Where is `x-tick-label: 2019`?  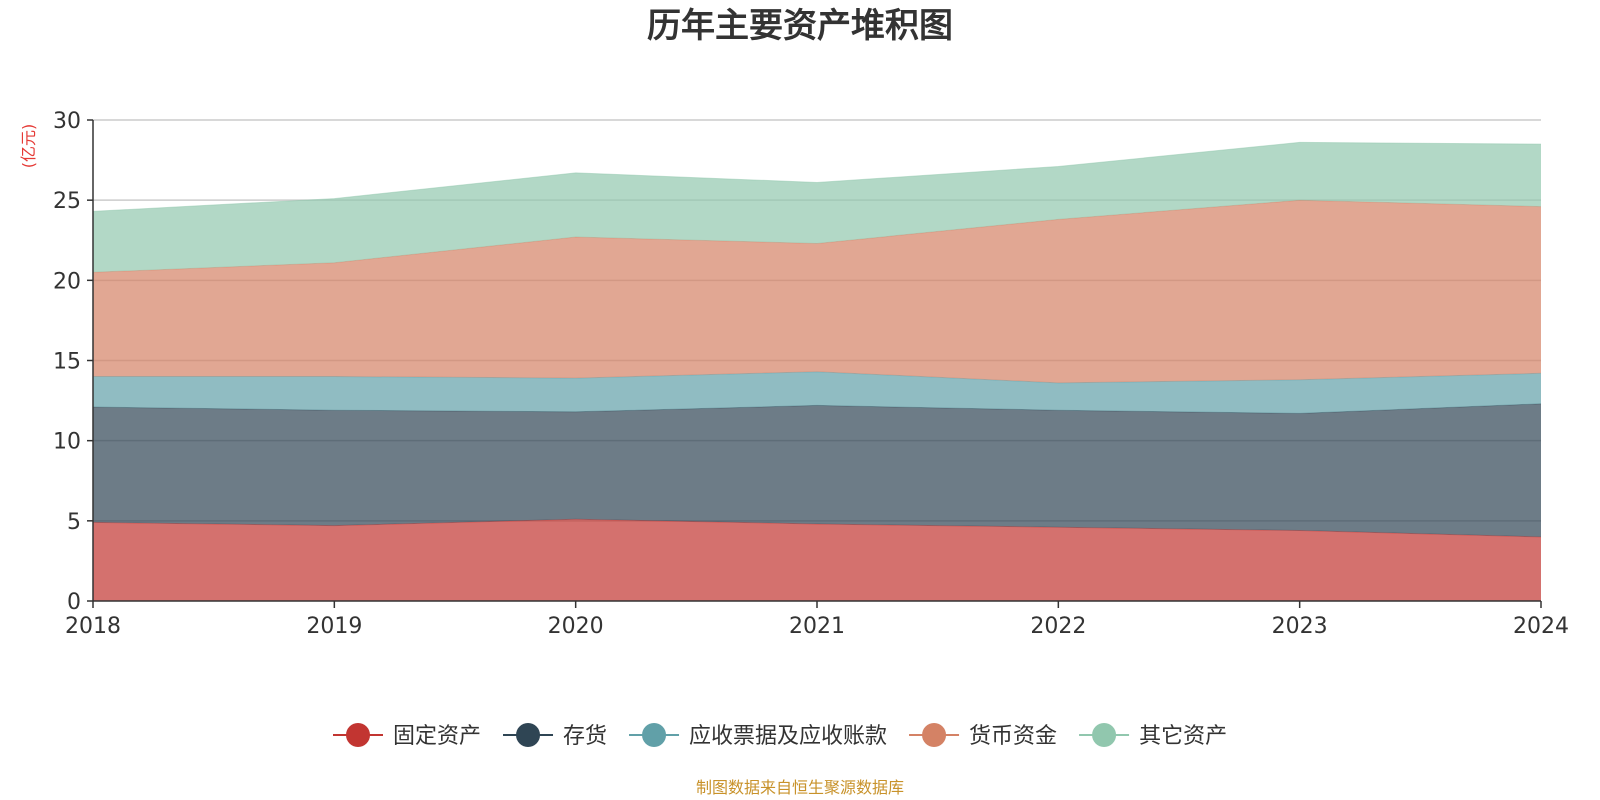
x-tick-label: 2019 is located at coordinates (334, 626).